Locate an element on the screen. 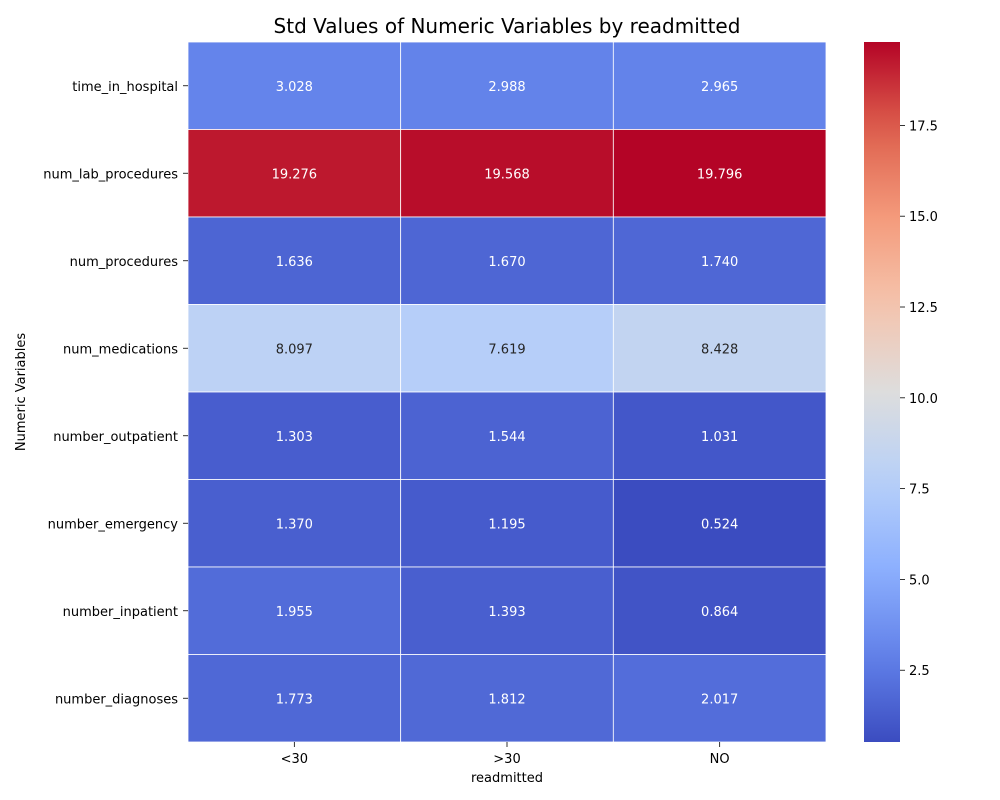 The height and width of the screenshot is (800, 1000). cell-value-label: 1.812 is located at coordinates (506, 699).